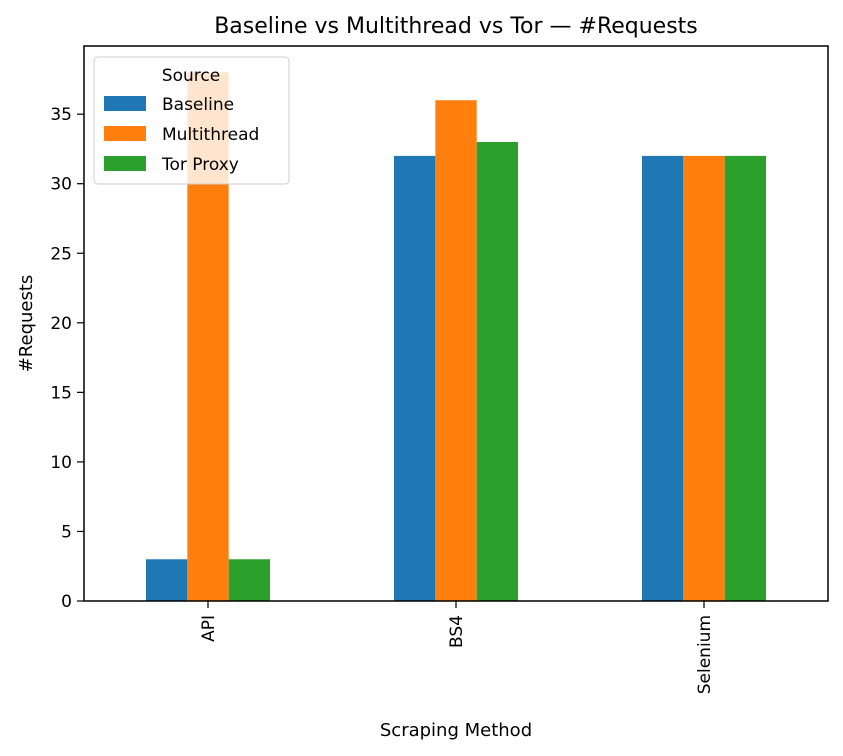 The width and height of the screenshot is (843, 756). Describe the element at coordinates (705, 654) in the screenshot. I see `x-tick-label: Selenium` at that location.